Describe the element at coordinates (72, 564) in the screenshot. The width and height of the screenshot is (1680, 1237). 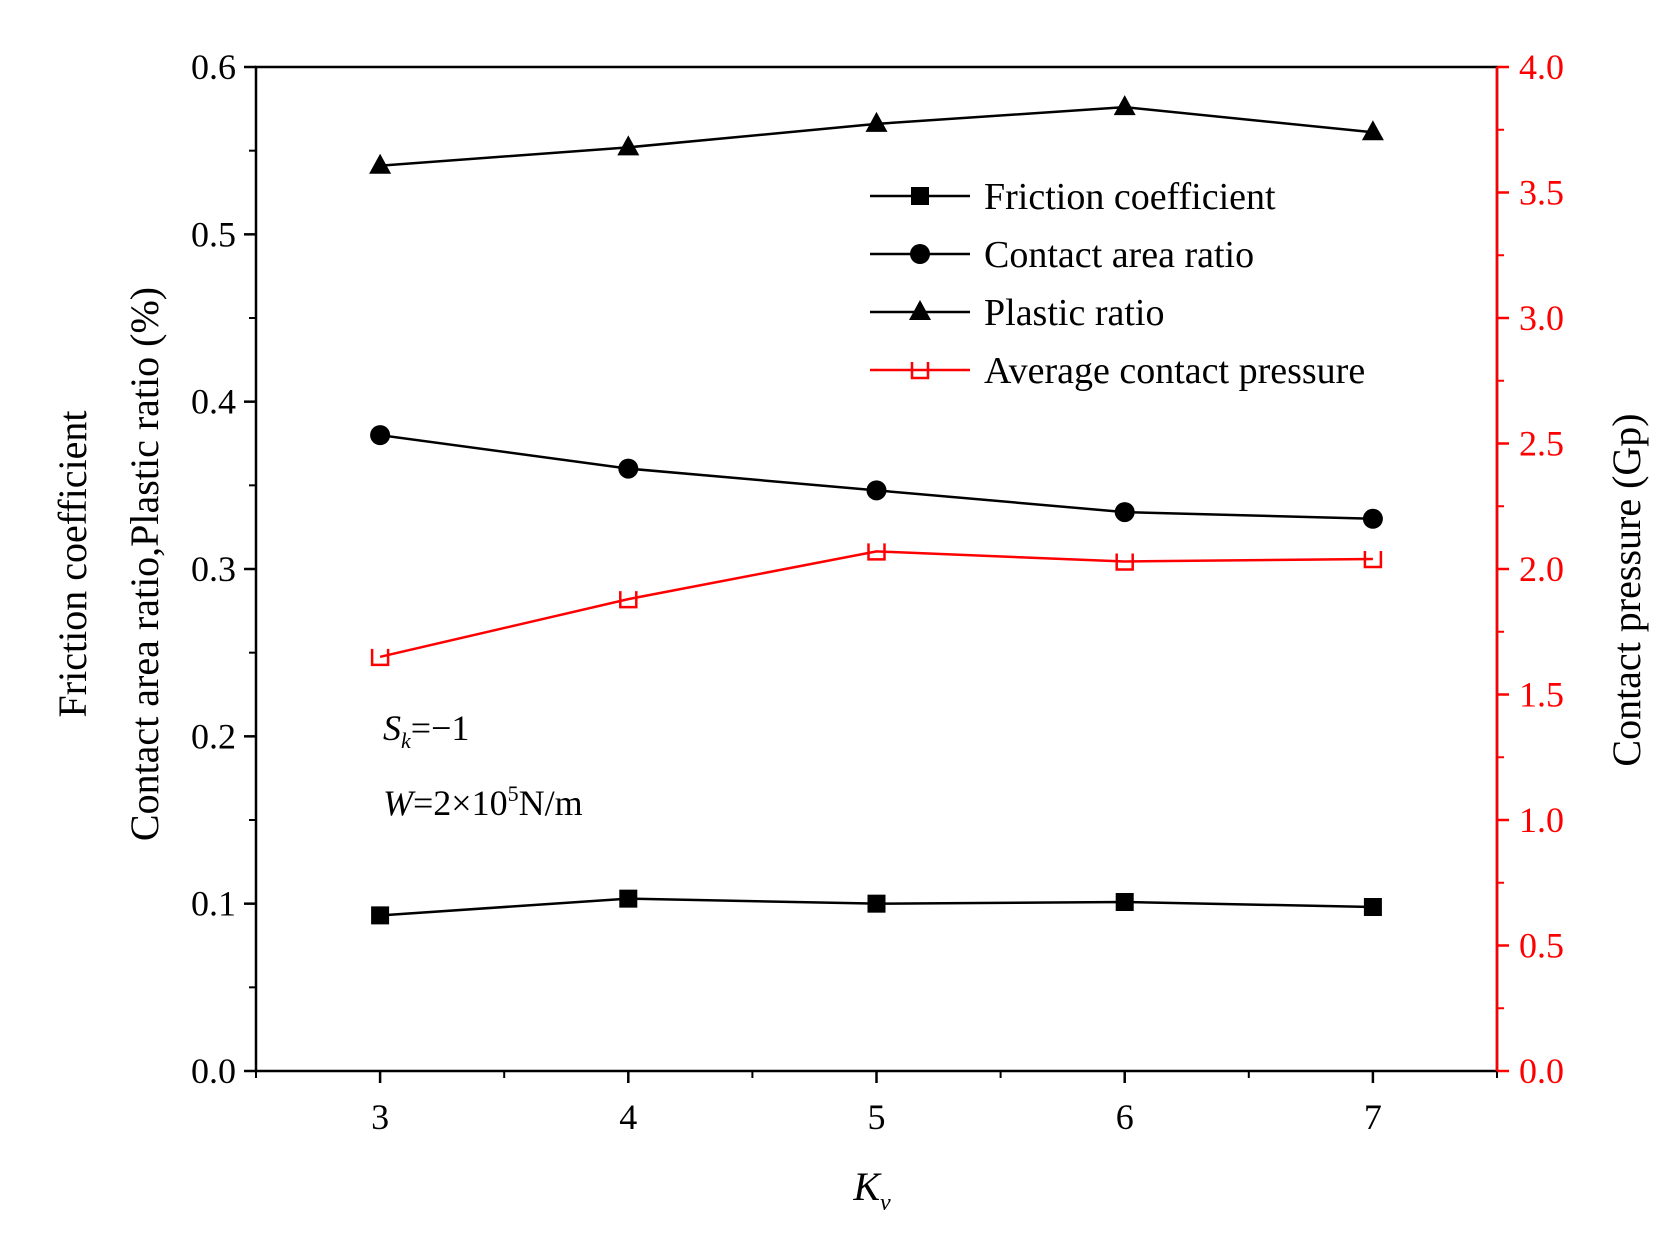
I see `left-y-axis-label-line1: Friction coefficient` at that location.